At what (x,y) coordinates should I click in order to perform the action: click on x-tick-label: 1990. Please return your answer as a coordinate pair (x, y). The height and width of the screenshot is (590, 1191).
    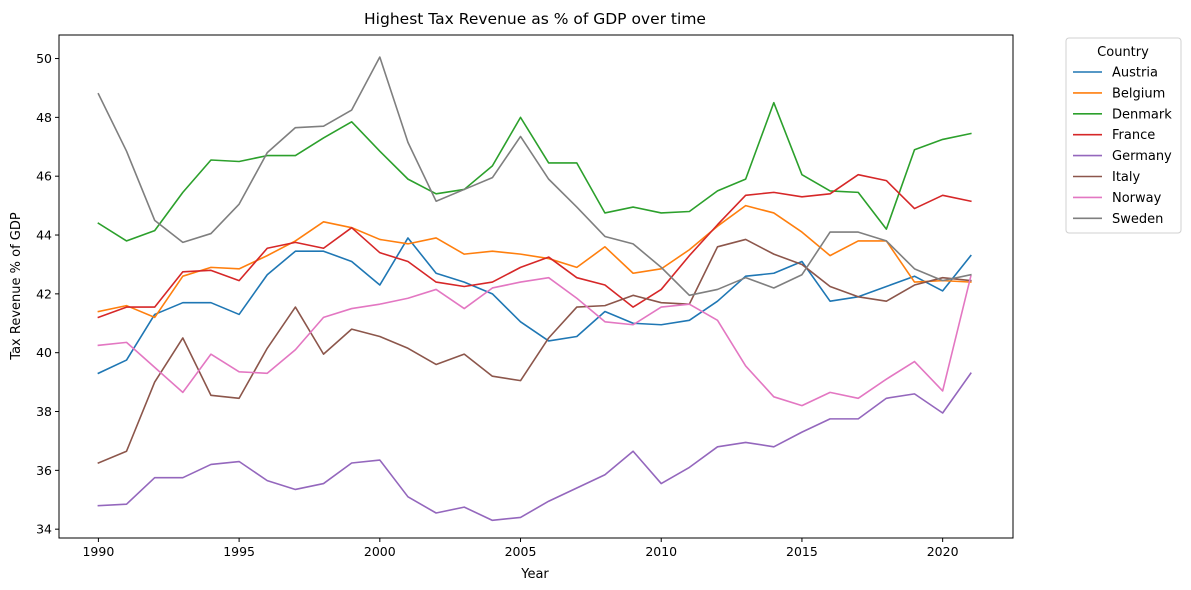
    Looking at the image, I should click on (98, 551).